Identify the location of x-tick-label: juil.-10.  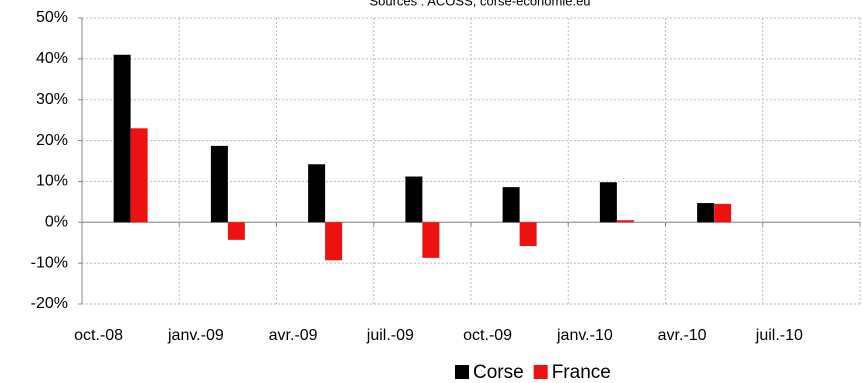
(779, 335).